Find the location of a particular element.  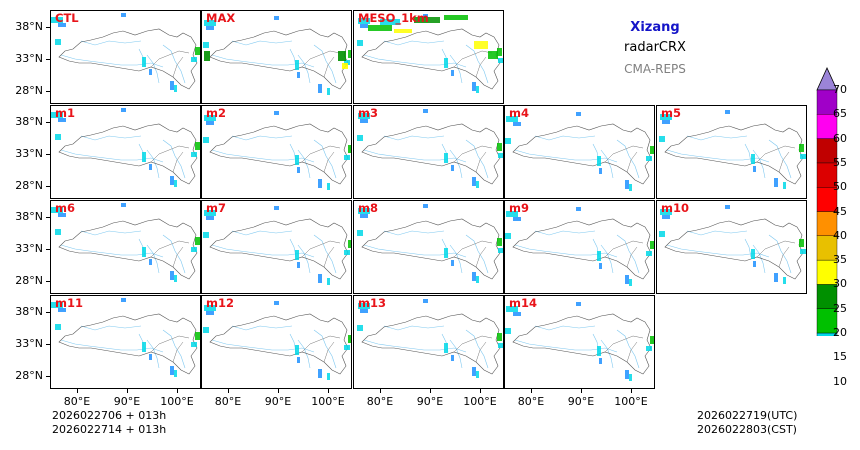

map-background is located at coordinates (579, 152).